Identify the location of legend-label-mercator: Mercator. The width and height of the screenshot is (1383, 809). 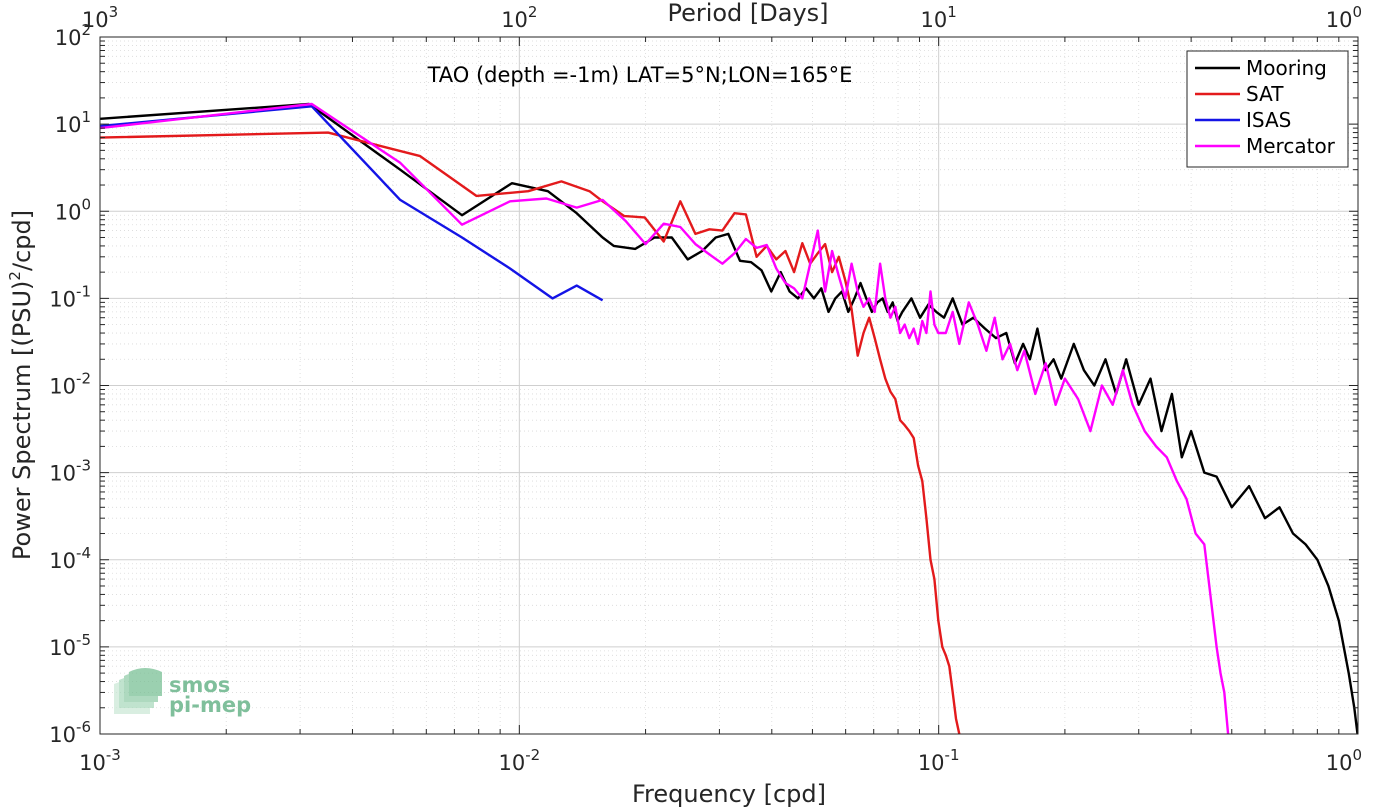
(1291, 146).